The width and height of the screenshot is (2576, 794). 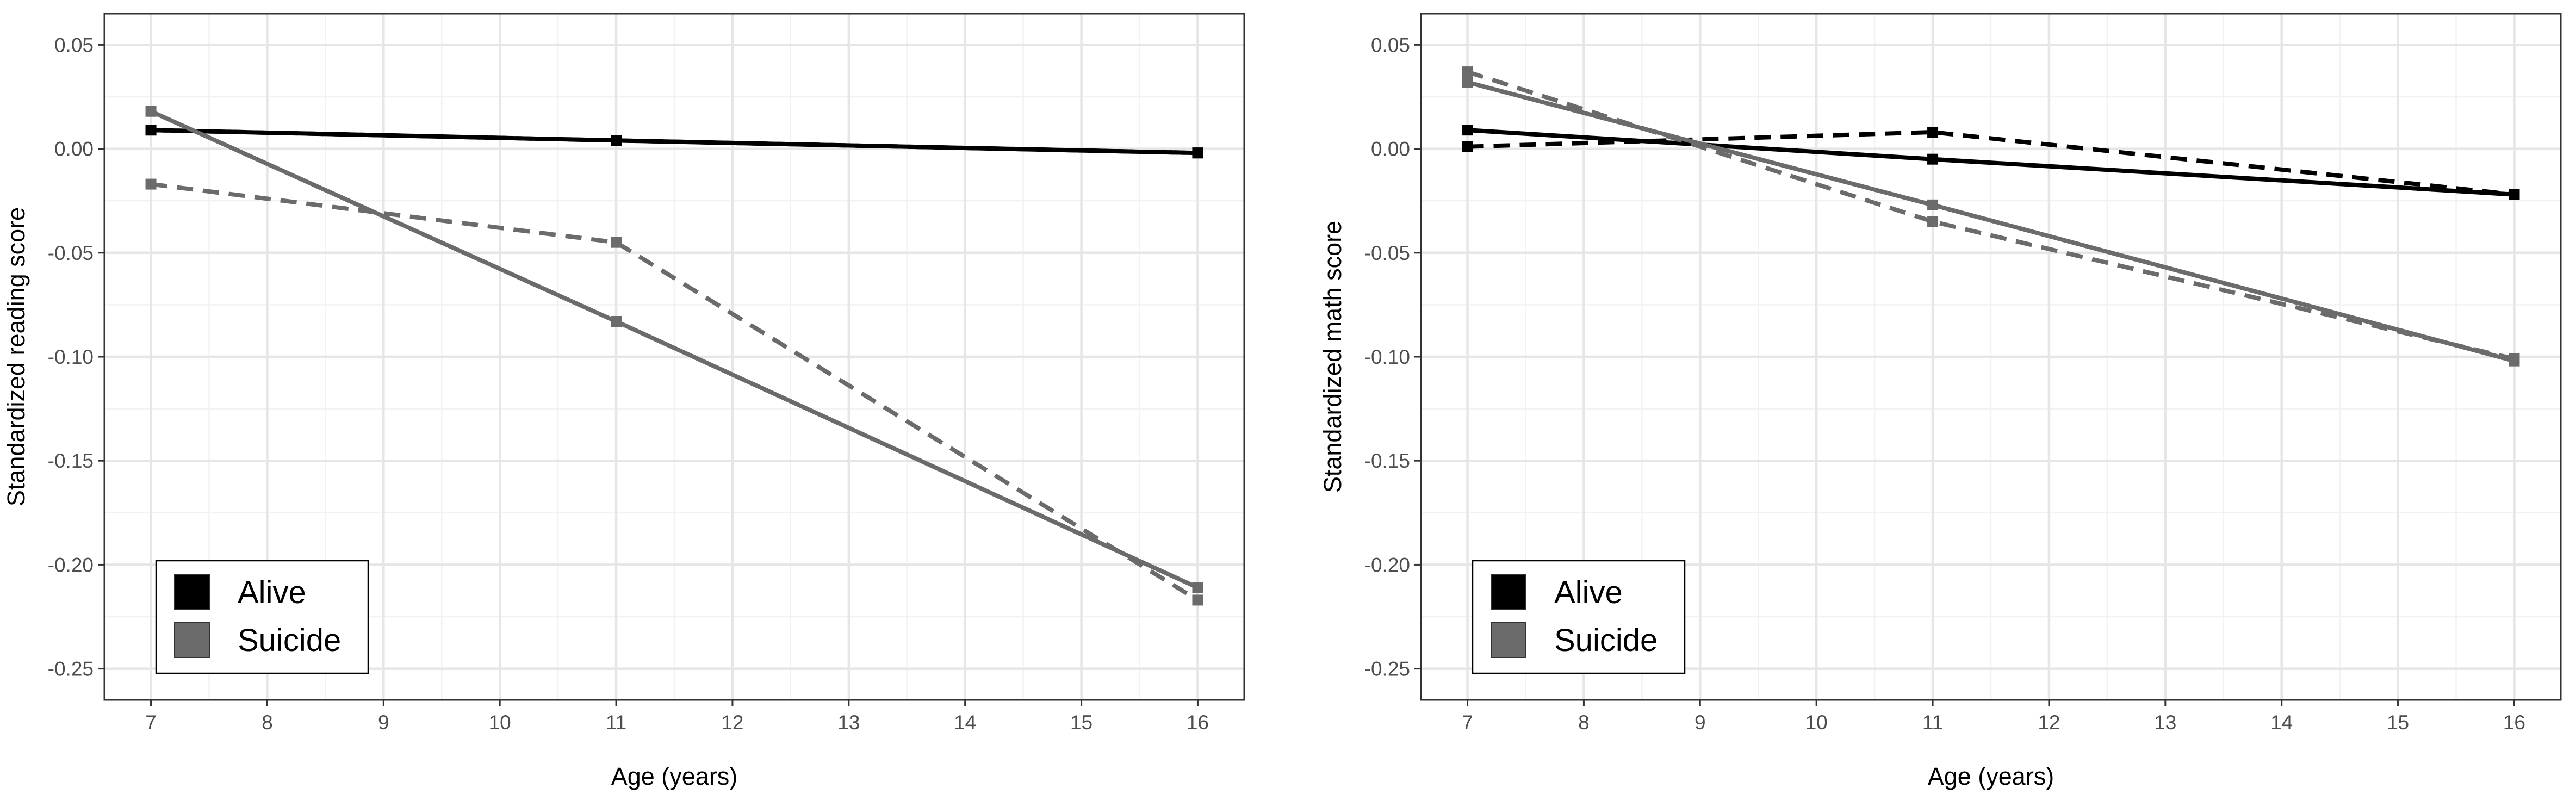 I want to click on series-line, so click(x=1991, y=215).